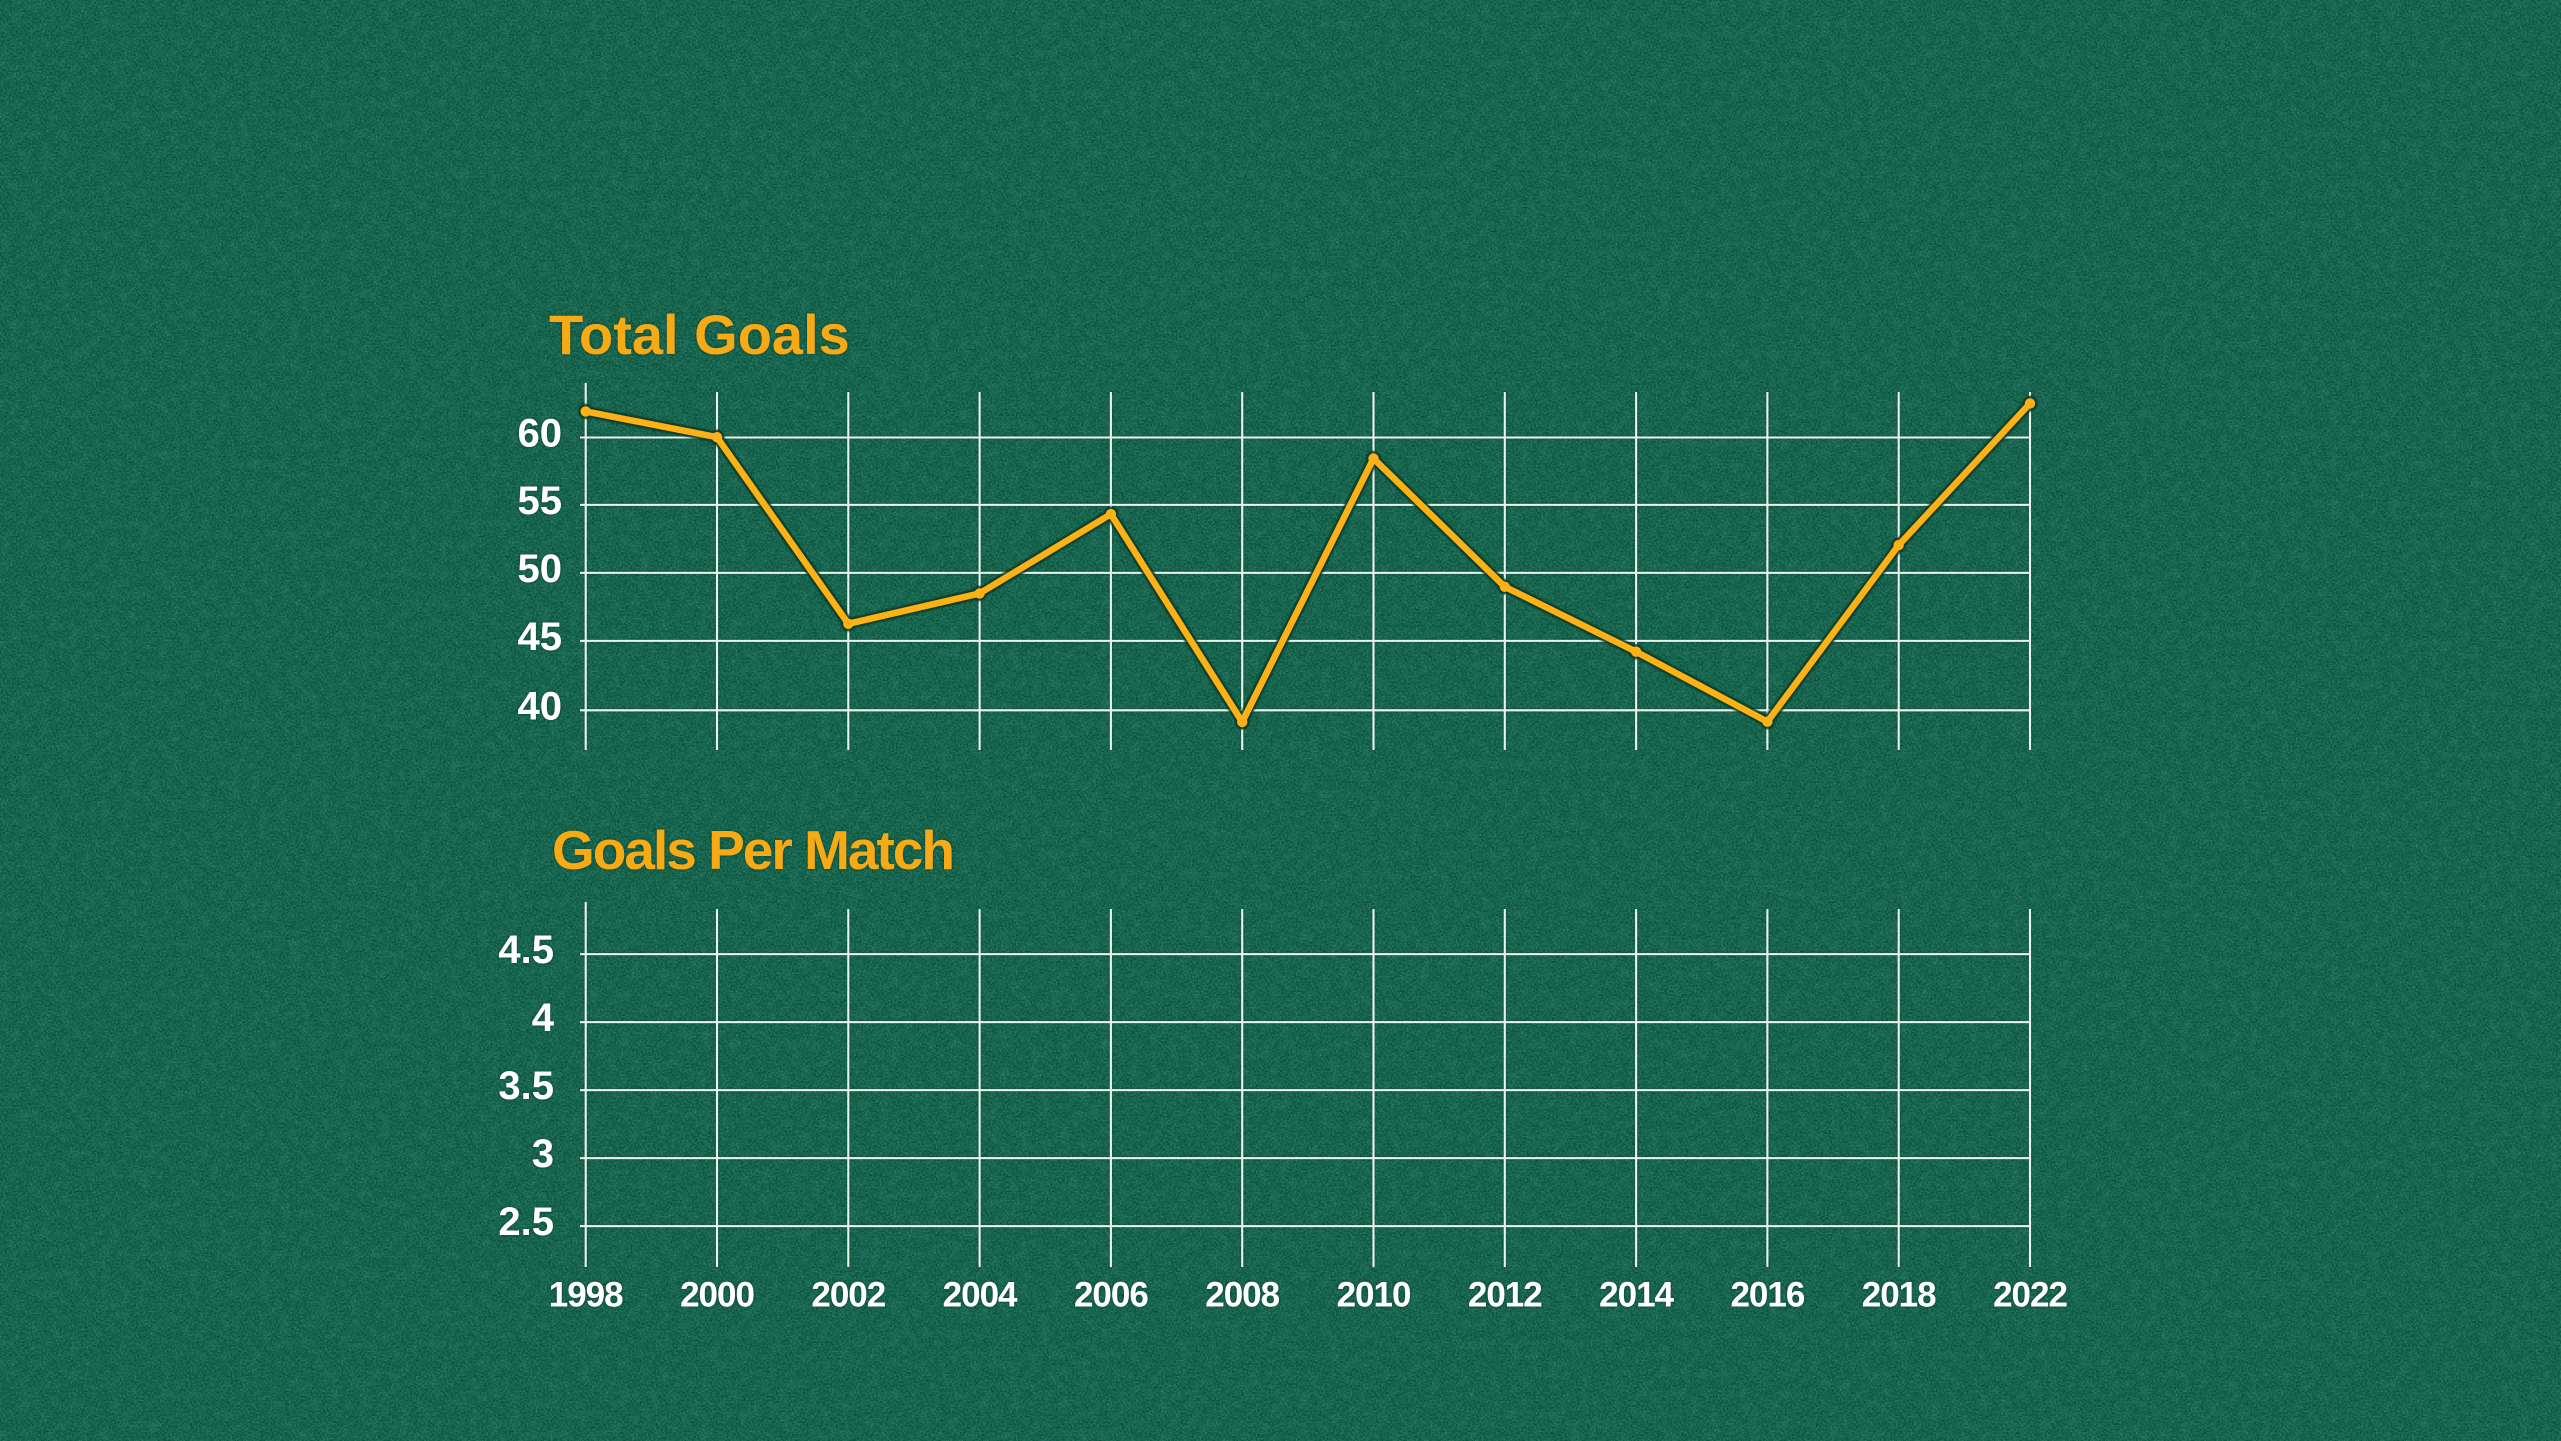  What do you see at coordinates (1636, 1295) in the screenshot?
I see `svg-text: 2014` at bounding box center [1636, 1295].